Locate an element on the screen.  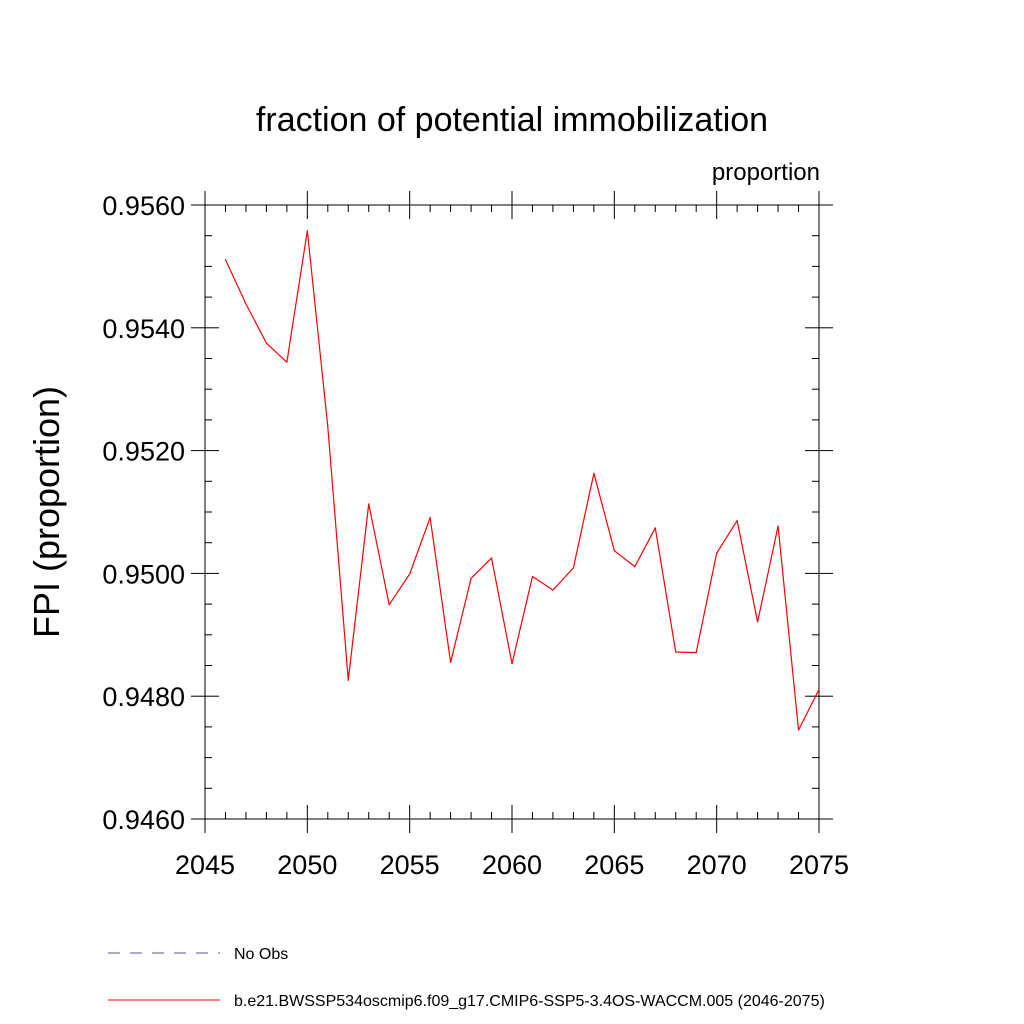
y-tick-label: 0.9520 is located at coordinates (143, 452).